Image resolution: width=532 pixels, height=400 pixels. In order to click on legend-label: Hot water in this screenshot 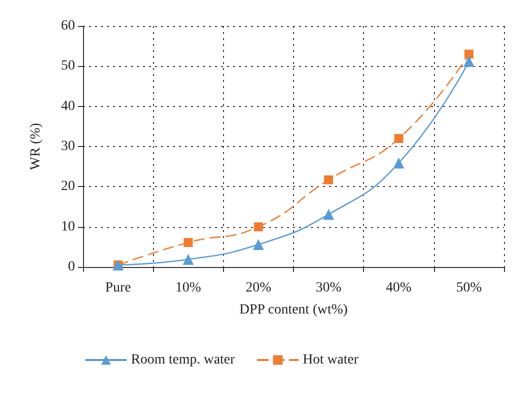, I will do `click(330, 360)`.